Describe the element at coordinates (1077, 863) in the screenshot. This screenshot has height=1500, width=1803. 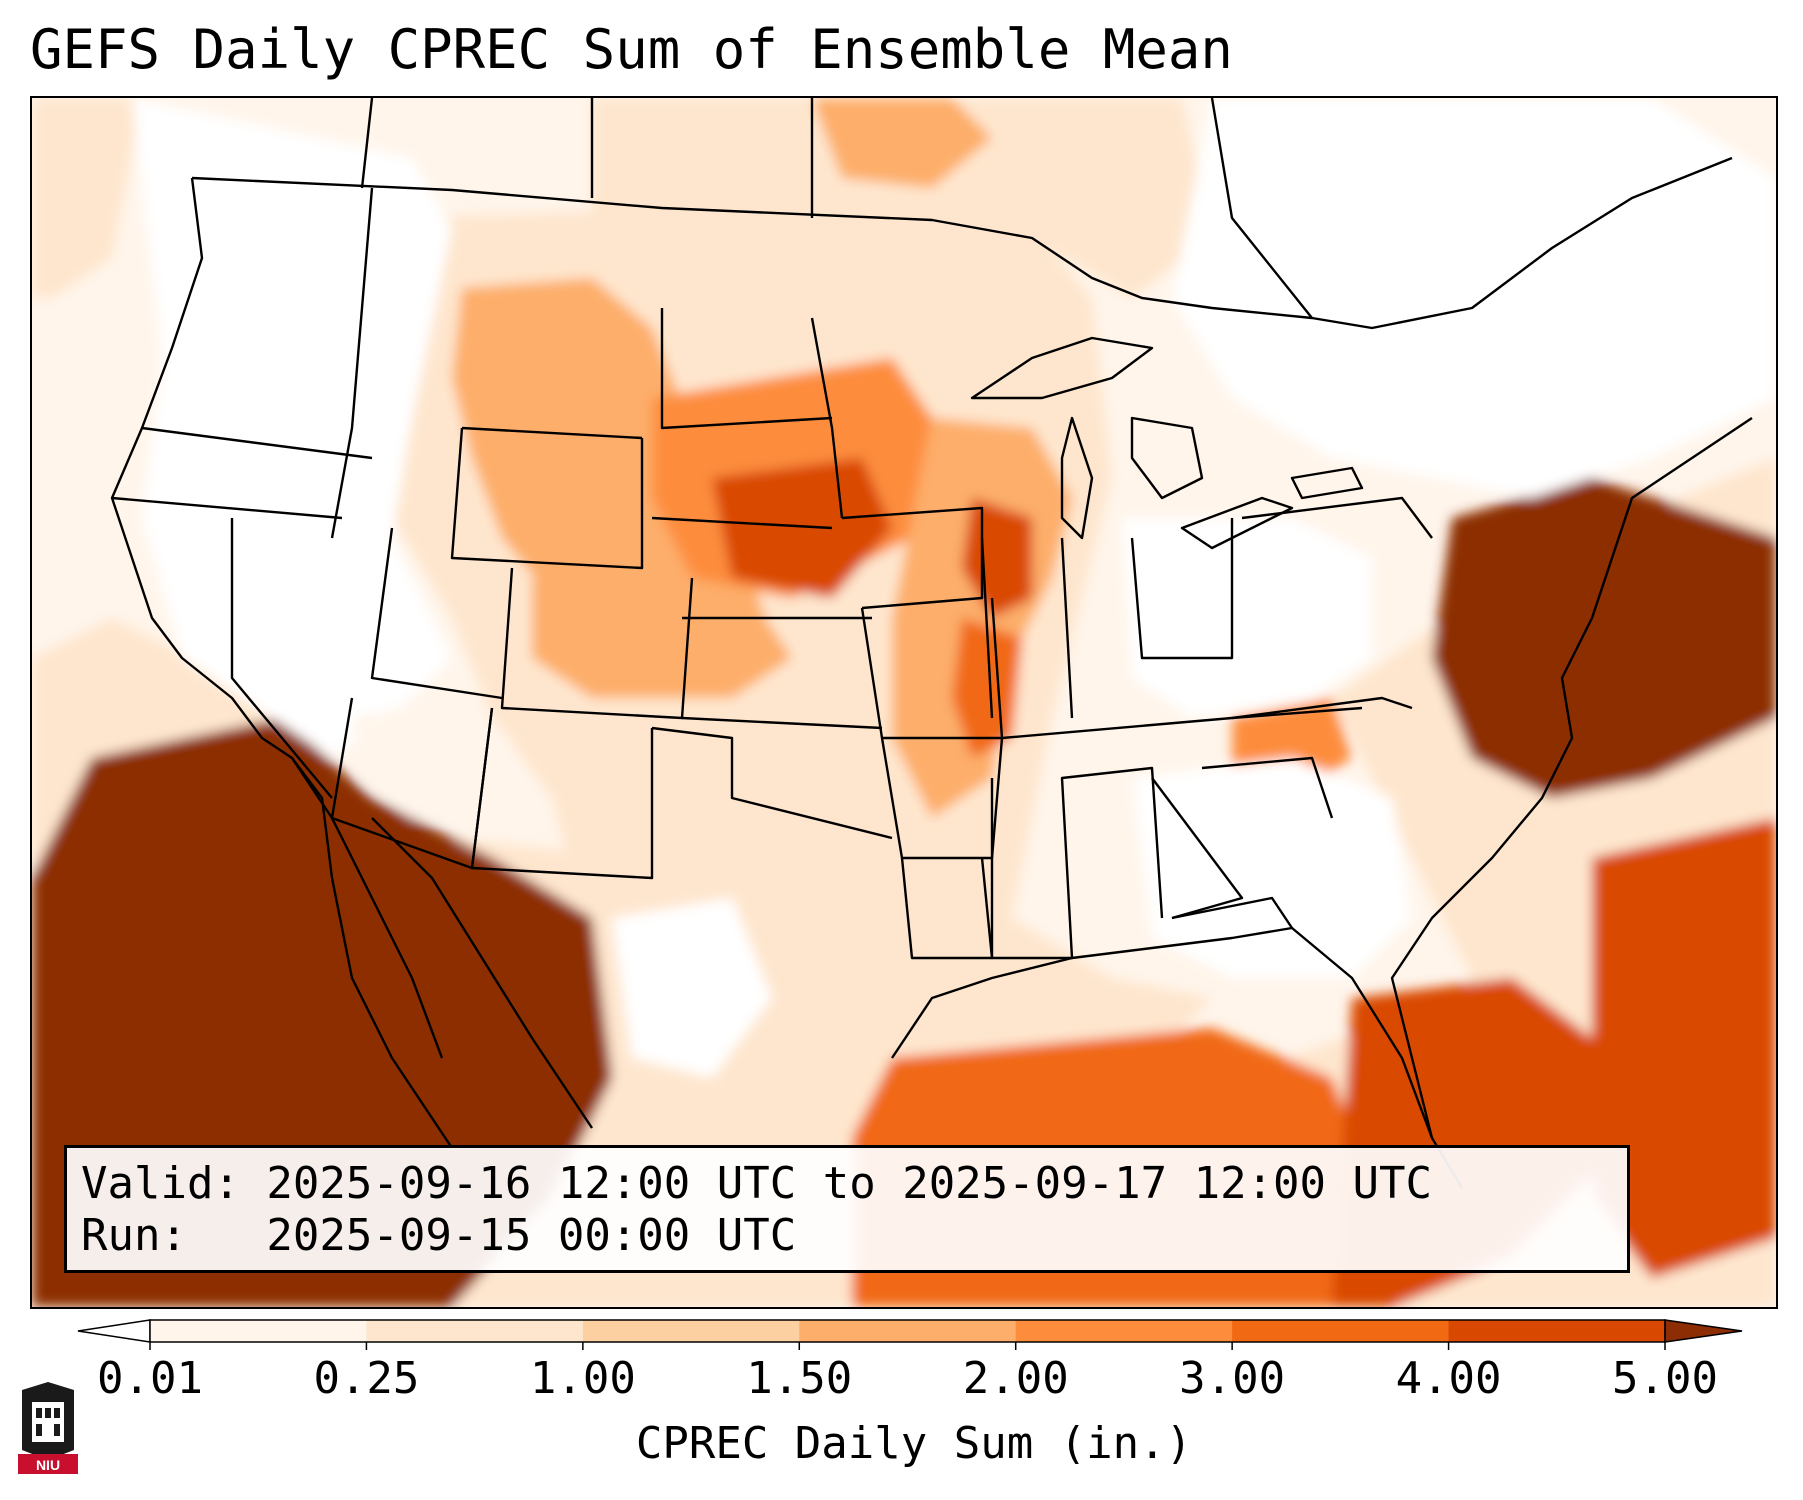
I see `state-line-ms-al` at that location.